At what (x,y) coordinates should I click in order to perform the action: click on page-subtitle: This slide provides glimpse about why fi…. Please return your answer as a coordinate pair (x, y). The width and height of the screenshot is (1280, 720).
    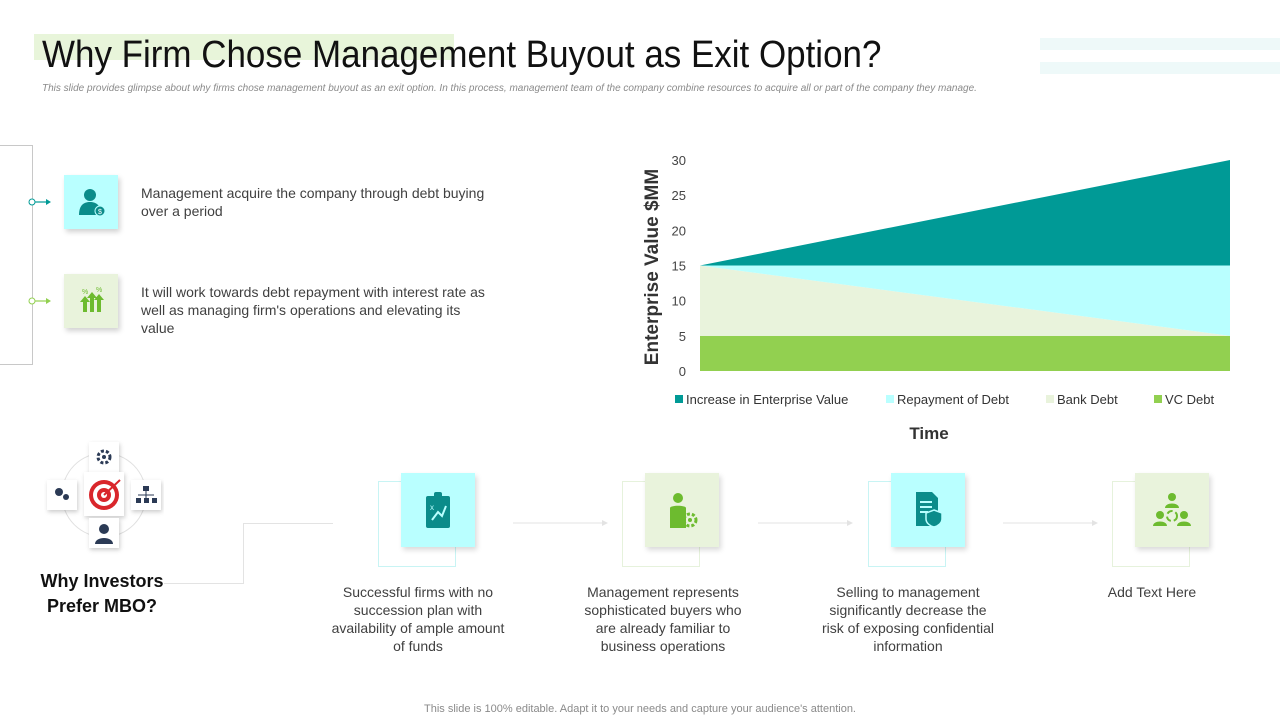
    Looking at the image, I should click on (509, 88).